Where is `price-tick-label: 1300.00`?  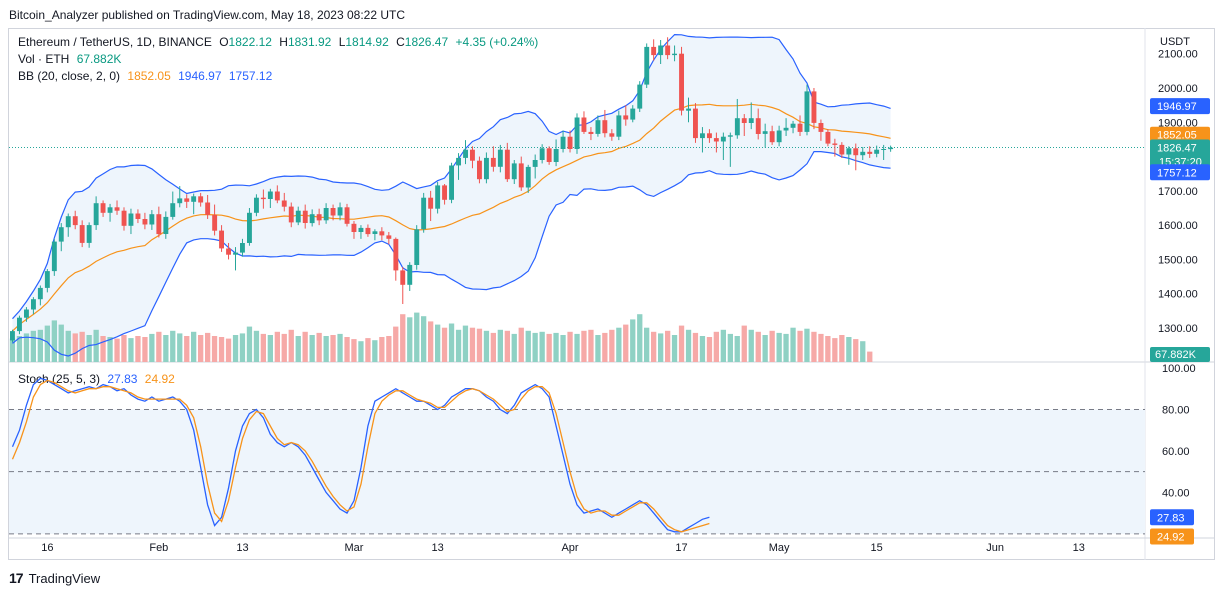 price-tick-label: 1300.00 is located at coordinates (1178, 329).